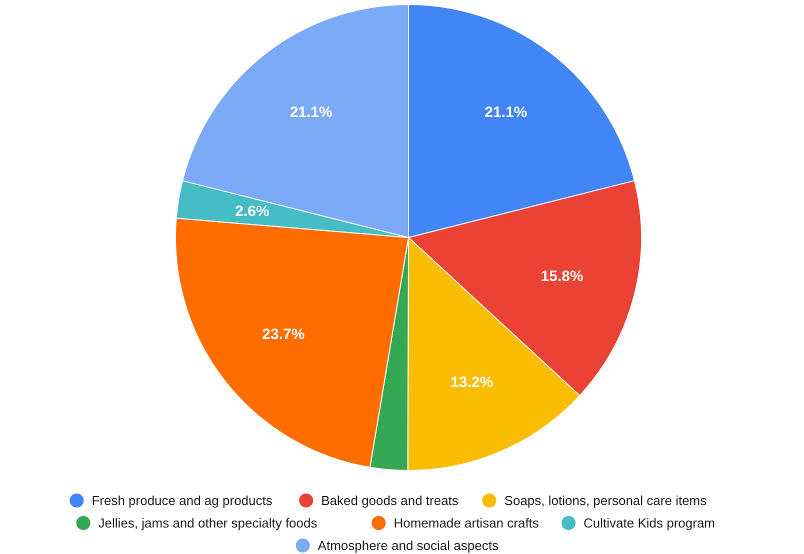 The height and width of the screenshot is (554, 804). I want to click on data-label: 23.7%, so click(283, 335).